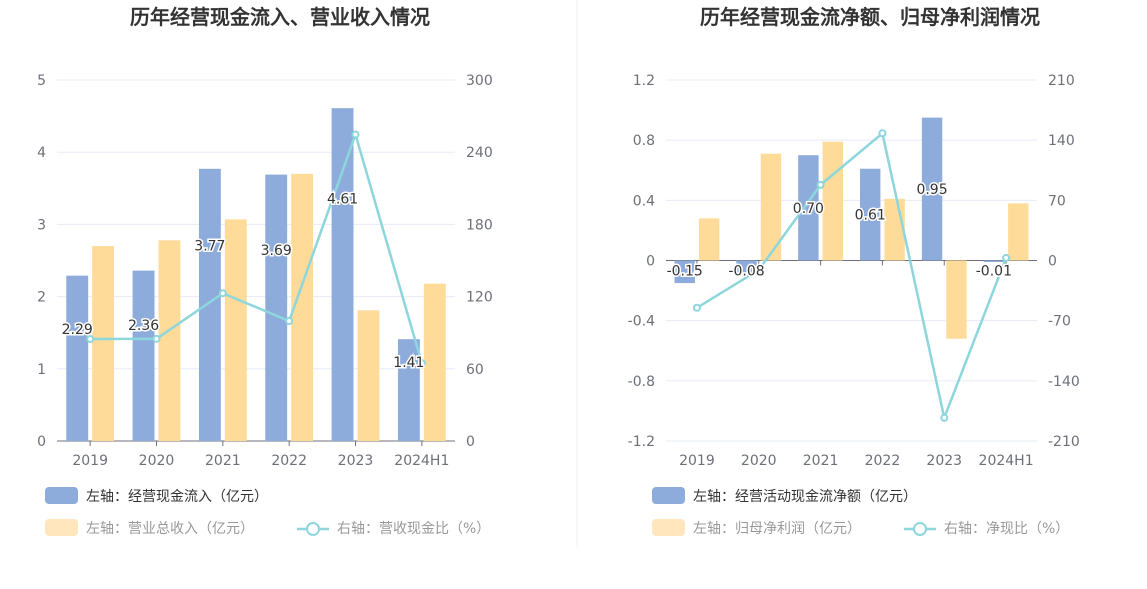 The height and width of the screenshot is (589, 1147). I want to click on right-axis-tick: 180, so click(479, 225).